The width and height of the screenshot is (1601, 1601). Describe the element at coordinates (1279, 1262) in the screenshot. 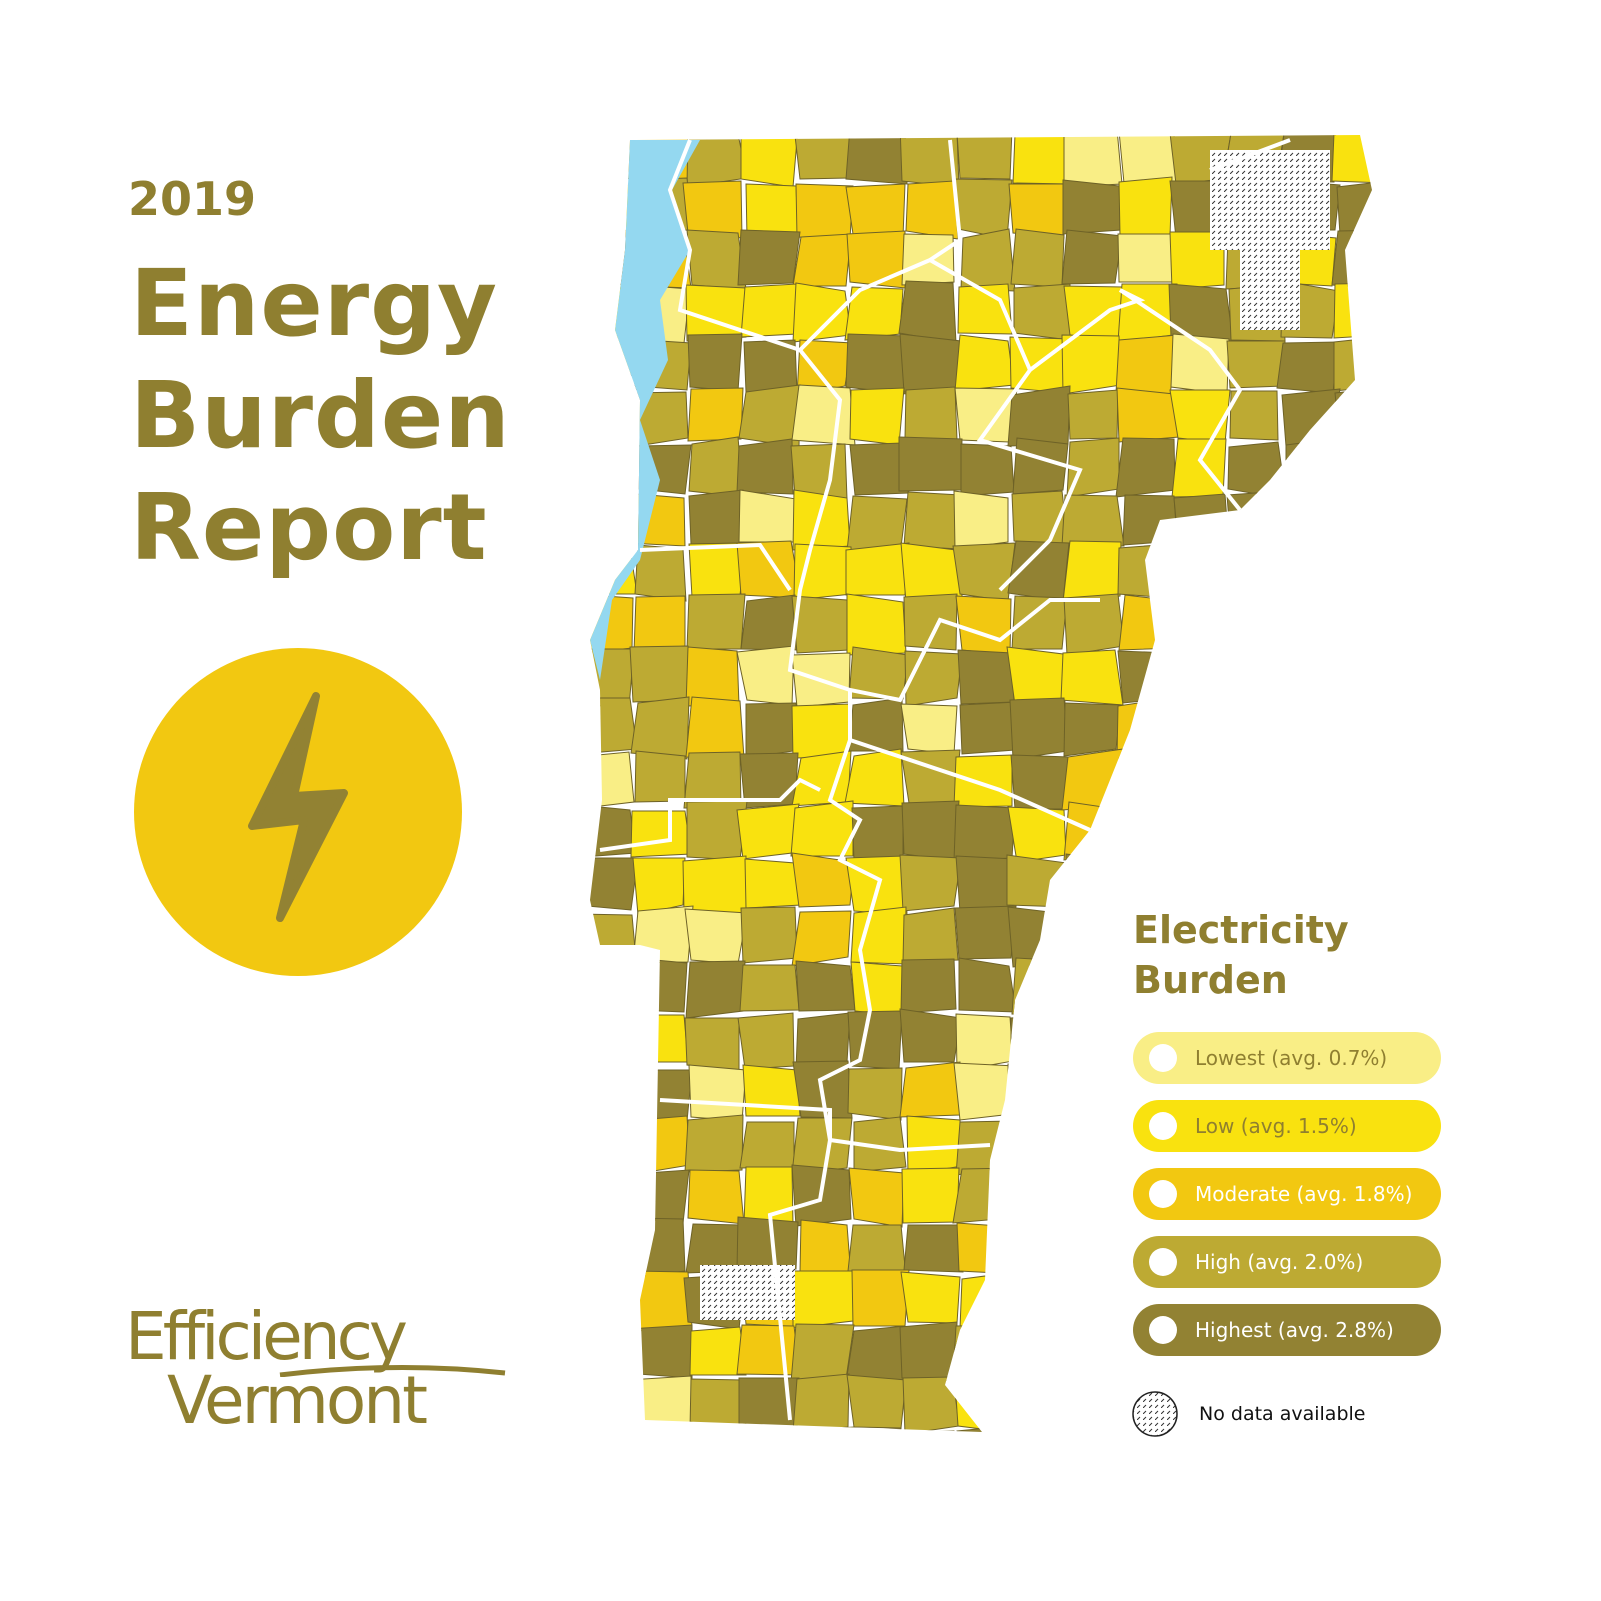

I see `legend-item-label: High (avg. 2.0%)` at that location.